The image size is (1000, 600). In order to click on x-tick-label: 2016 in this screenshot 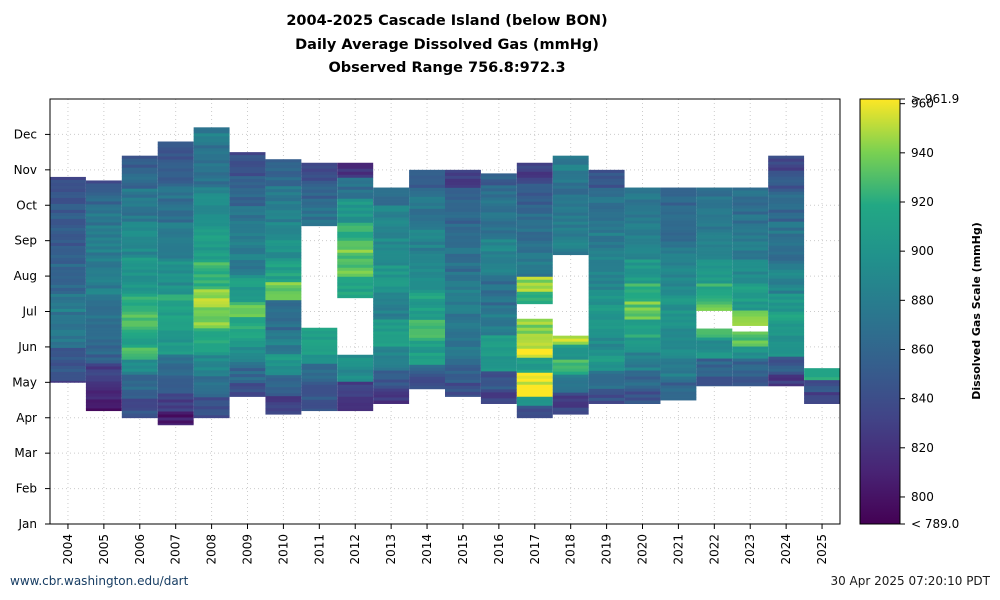, I will do `click(499, 549)`.